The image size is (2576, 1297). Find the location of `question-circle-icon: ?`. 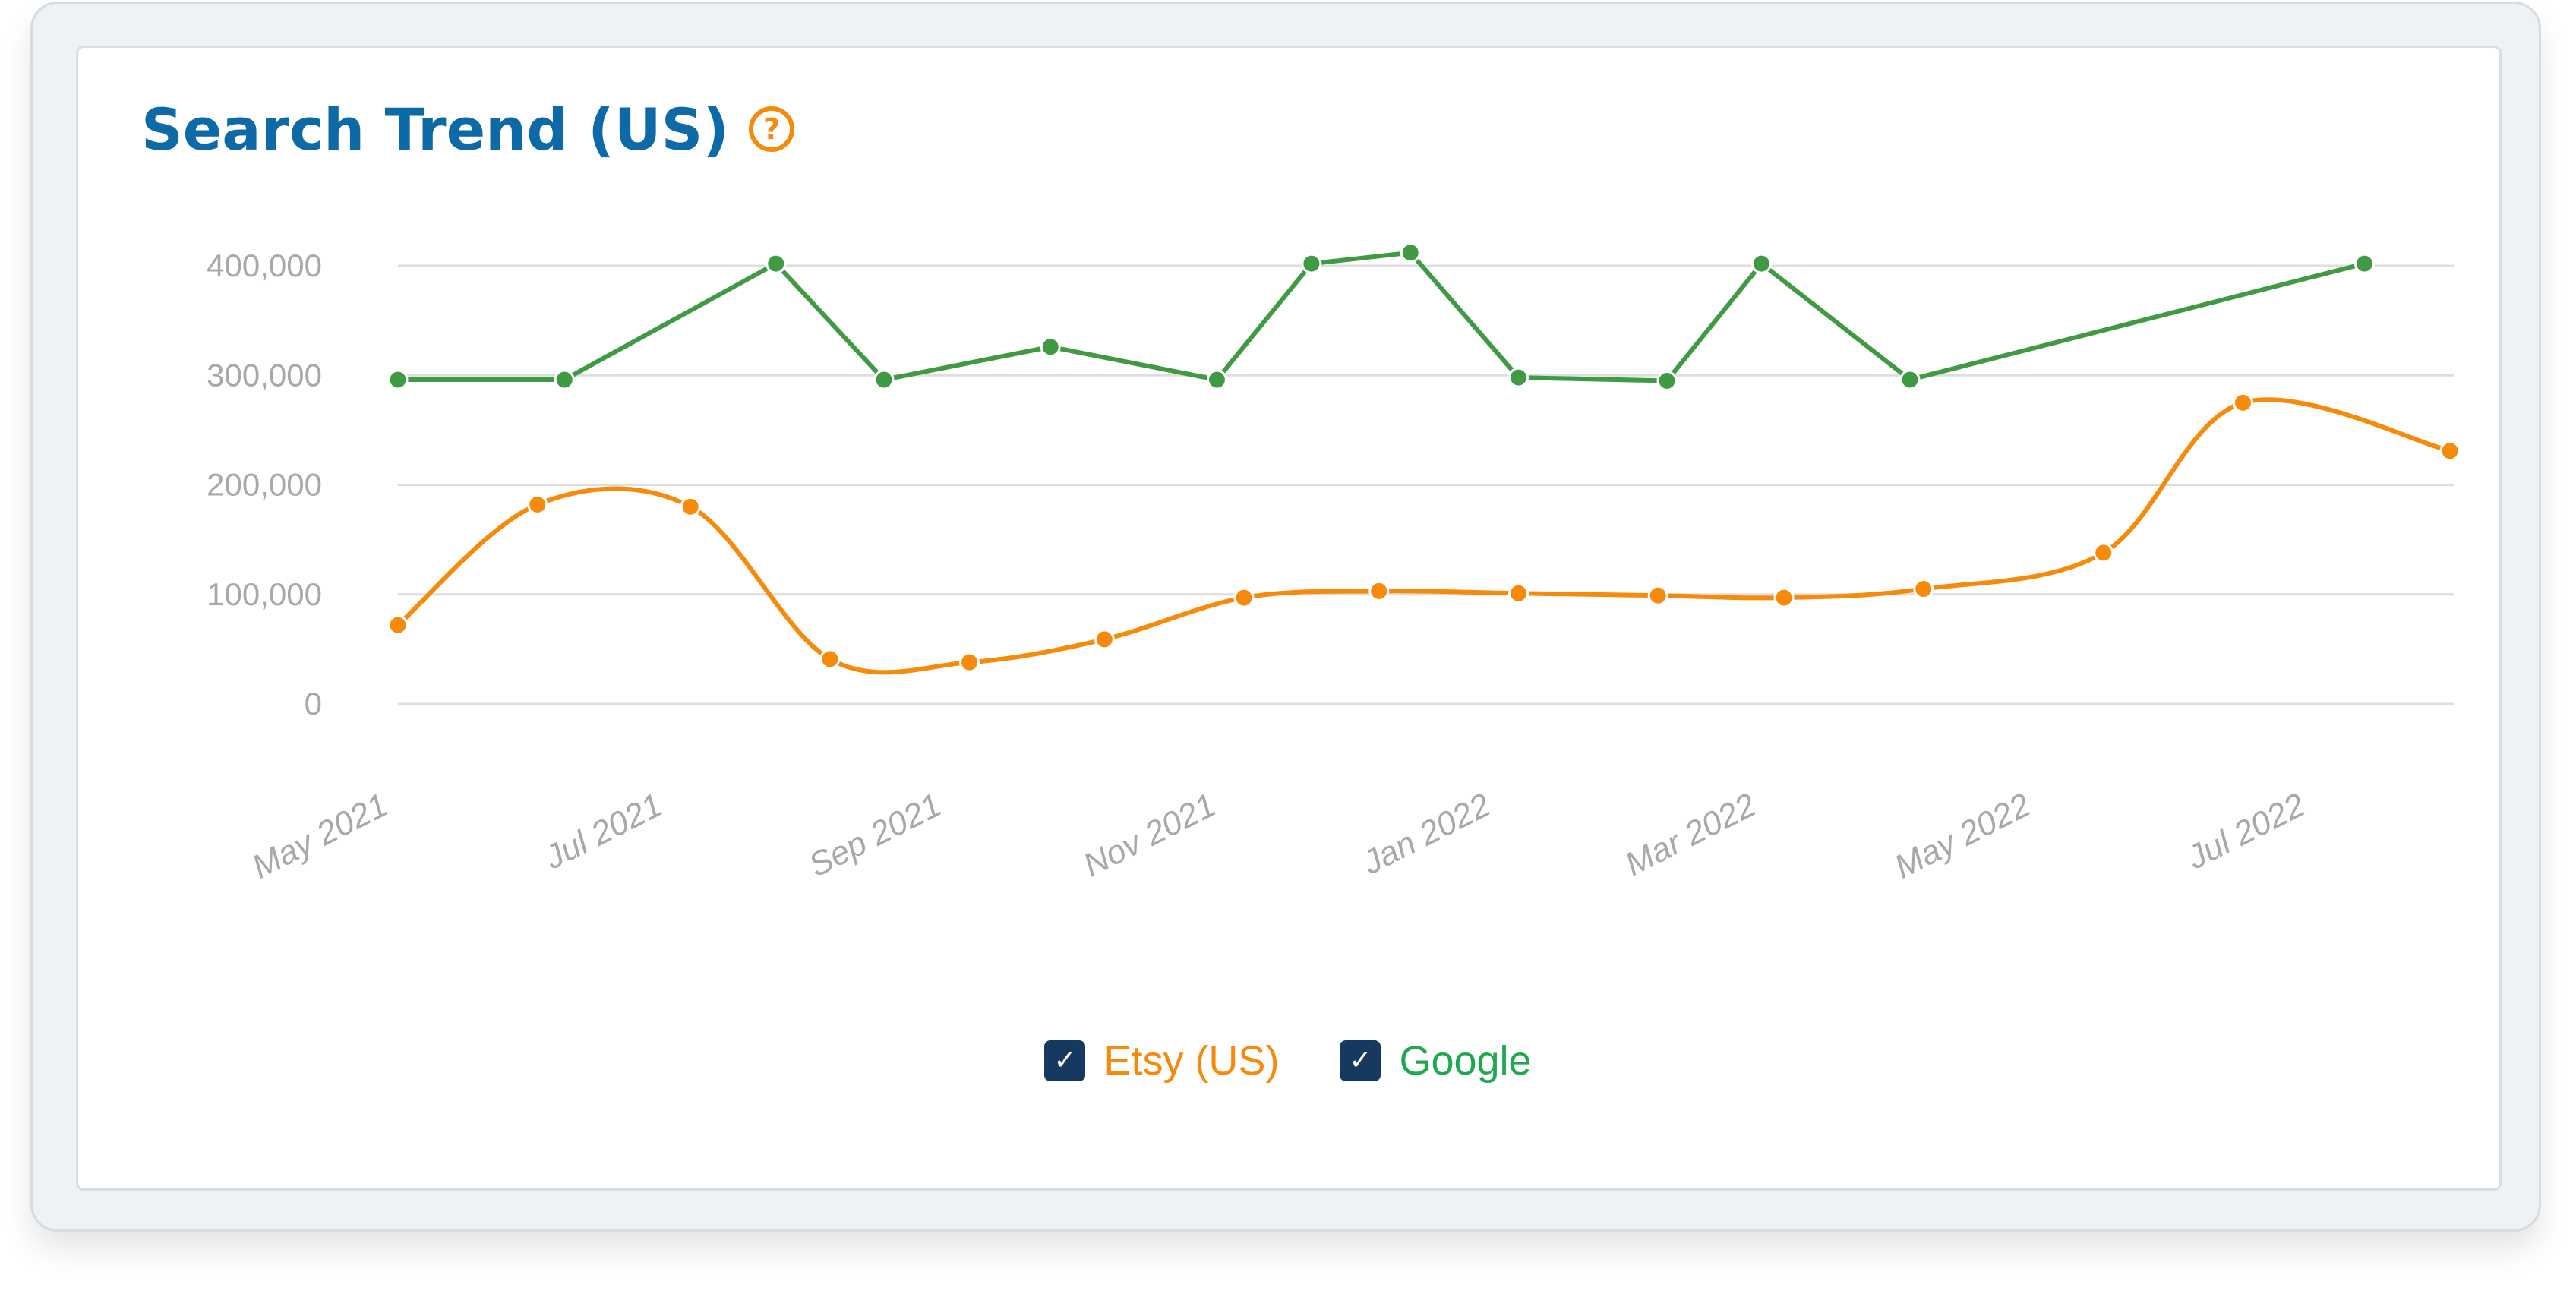

question-circle-icon: ? is located at coordinates (772, 129).